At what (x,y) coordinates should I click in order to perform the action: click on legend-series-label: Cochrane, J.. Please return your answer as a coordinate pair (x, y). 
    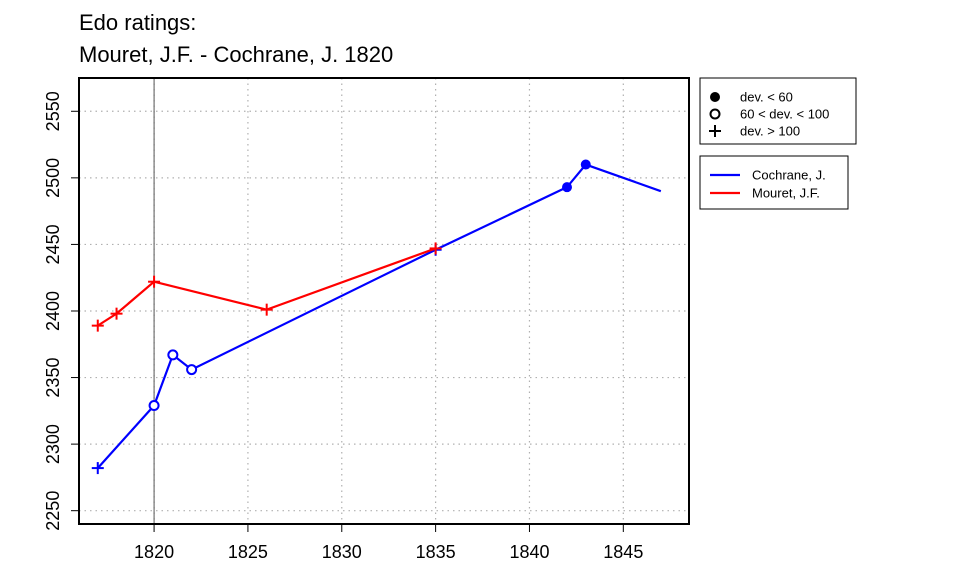
    Looking at the image, I should click on (789, 175).